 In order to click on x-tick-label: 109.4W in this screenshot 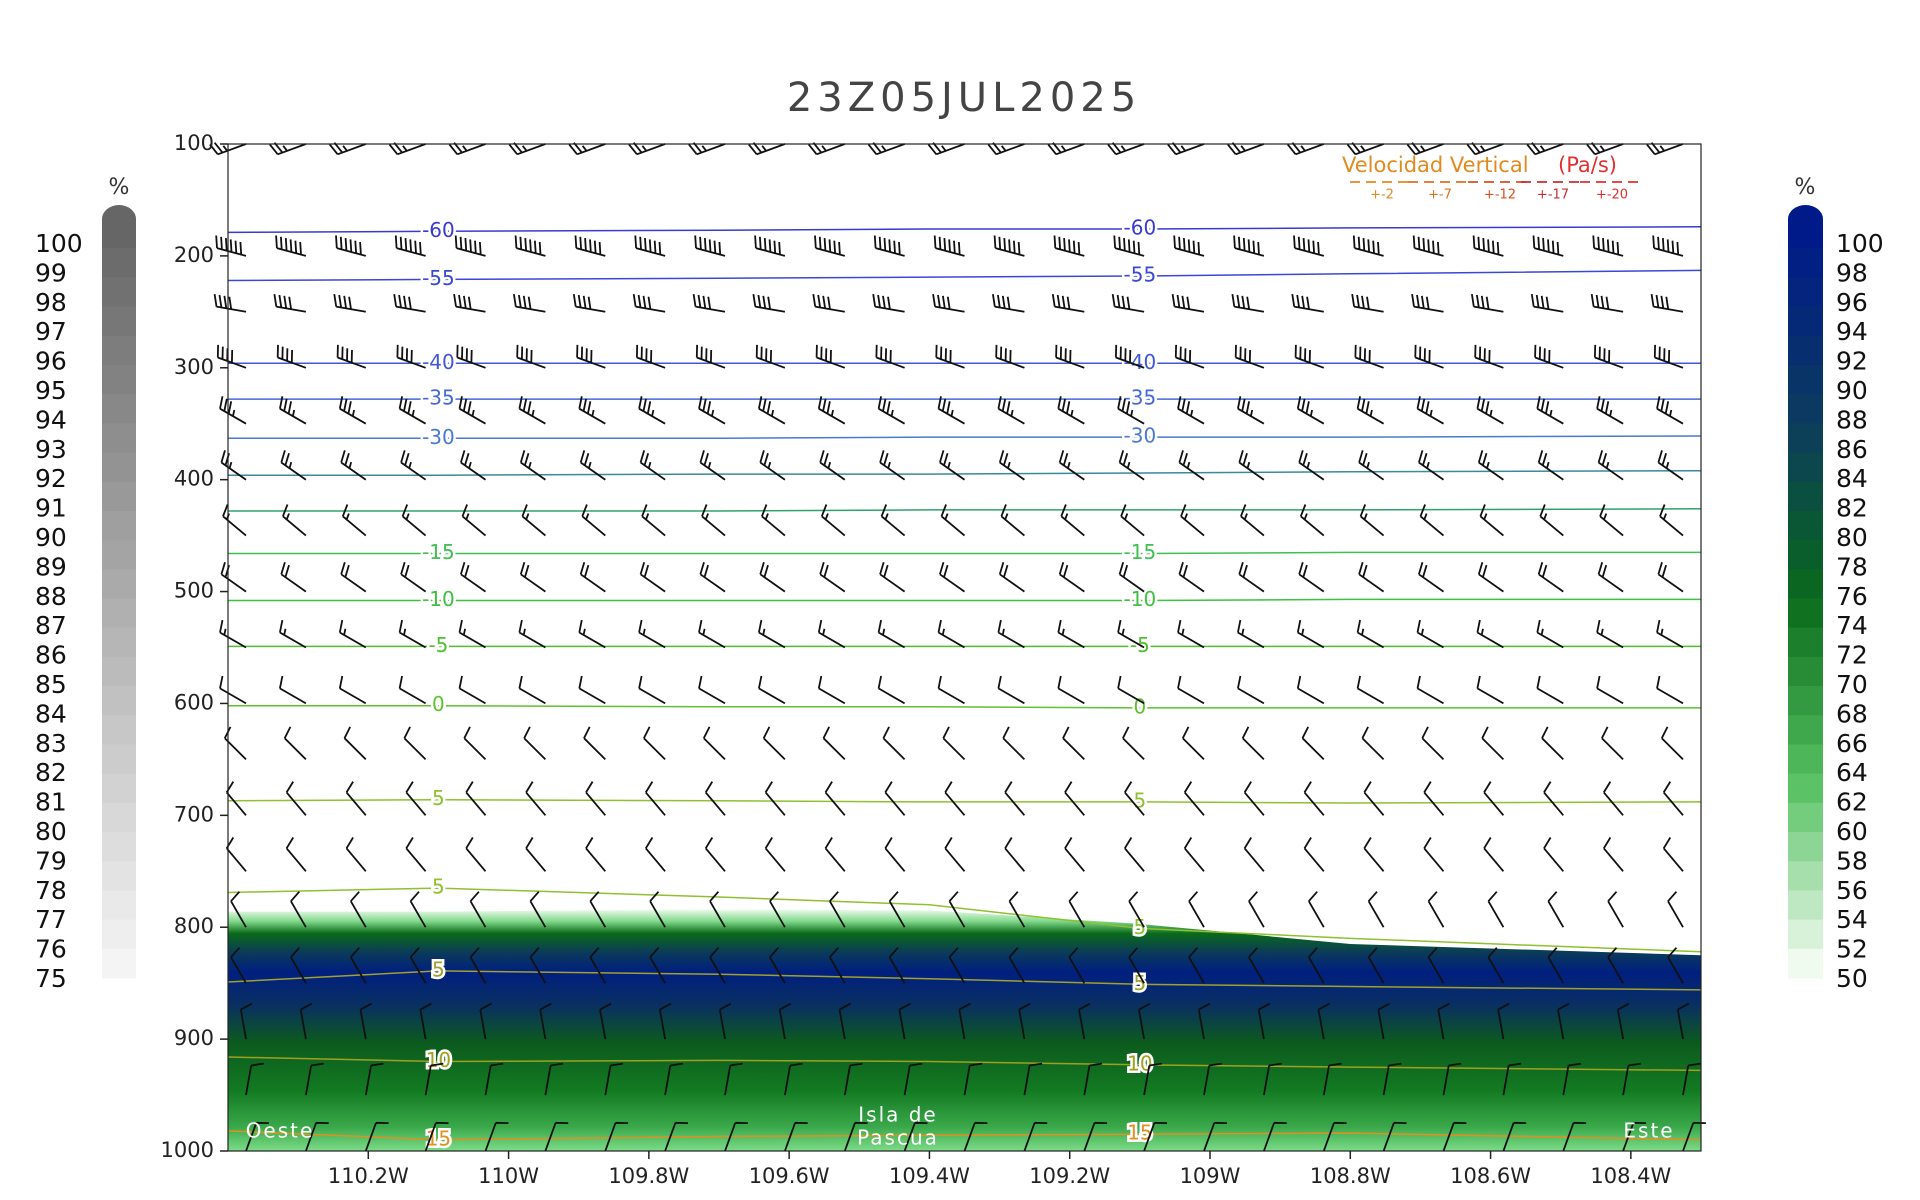, I will do `click(929, 1176)`.